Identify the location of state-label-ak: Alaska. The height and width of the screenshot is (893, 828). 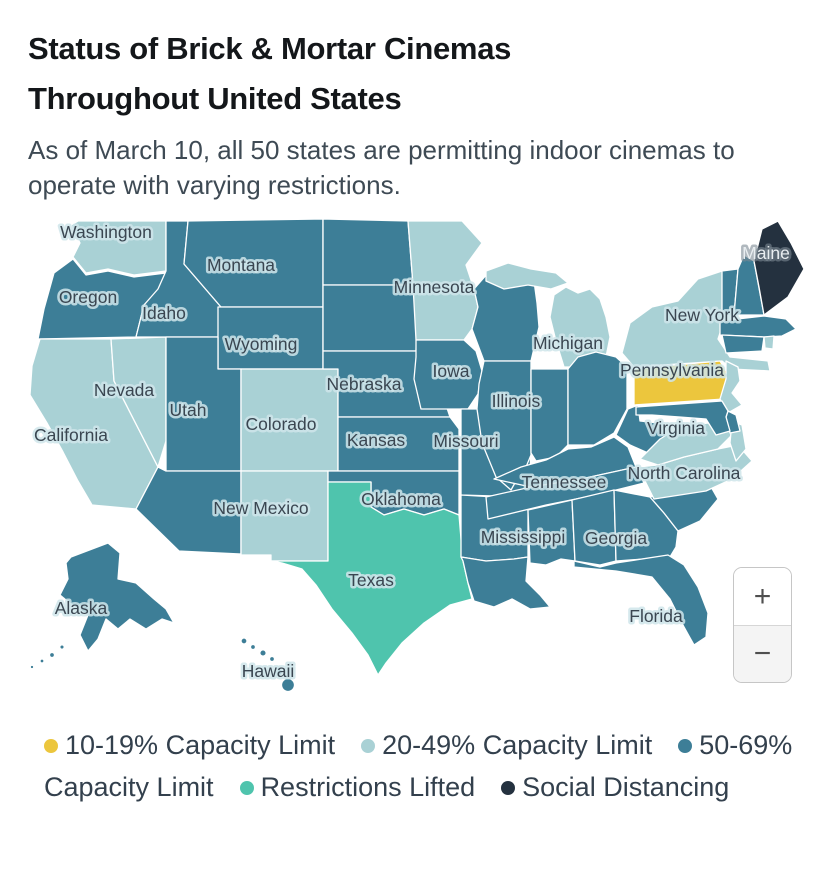
(81, 608).